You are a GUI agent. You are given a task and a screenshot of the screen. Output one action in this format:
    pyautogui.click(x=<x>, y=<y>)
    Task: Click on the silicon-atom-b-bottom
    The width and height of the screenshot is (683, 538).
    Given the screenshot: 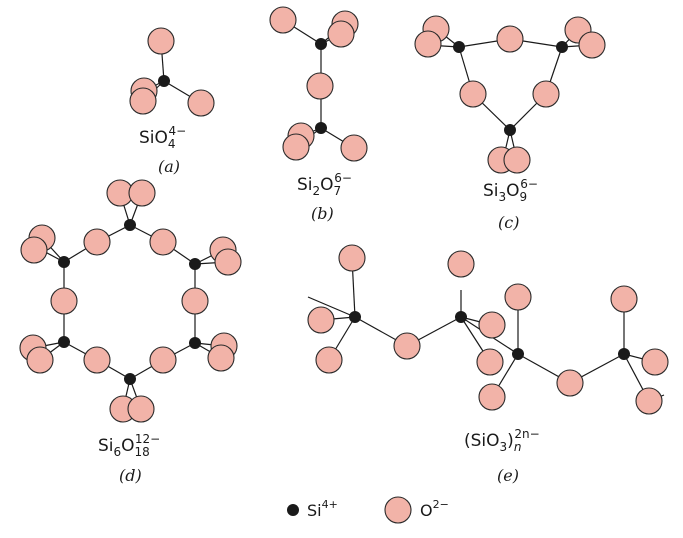 What is the action you would take?
    pyautogui.click(x=321, y=128)
    